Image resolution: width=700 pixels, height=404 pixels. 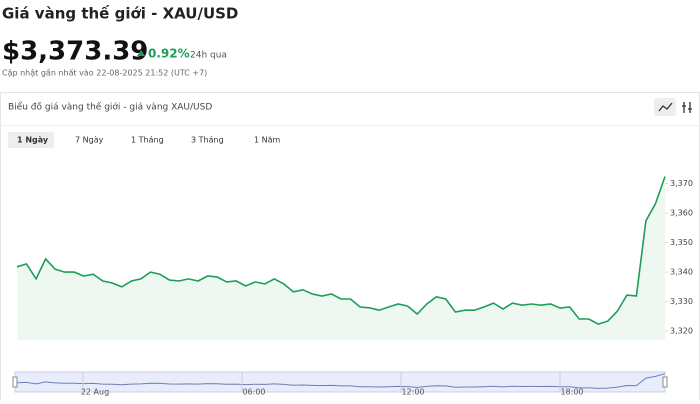 What do you see at coordinates (95, 392) in the screenshot?
I see `navigator-label: 22 Aug` at bounding box center [95, 392].